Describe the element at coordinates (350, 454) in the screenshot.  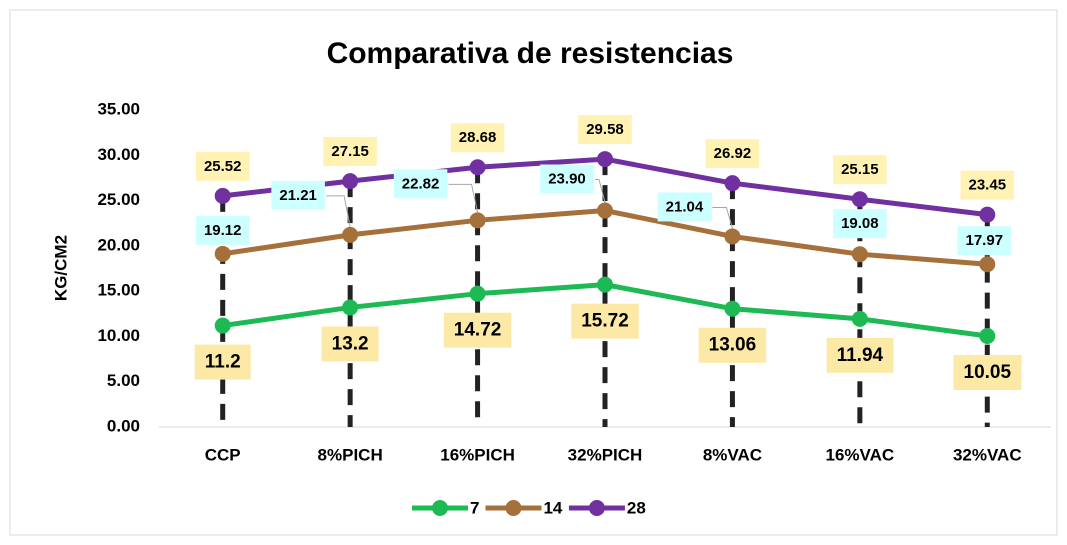
I see `x-tick-label: 8%PICH` at that location.